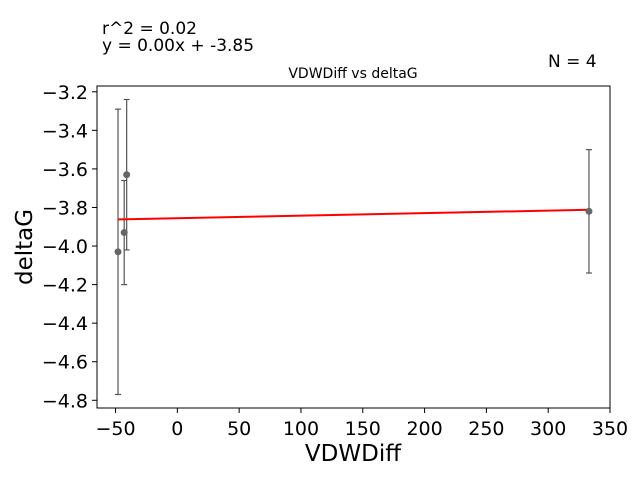 Image resolution: width=640 pixels, height=480 pixels. Describe the element at coordinates (301, 429) in the screenshot. I see `x-tick-label: 100` at that location.